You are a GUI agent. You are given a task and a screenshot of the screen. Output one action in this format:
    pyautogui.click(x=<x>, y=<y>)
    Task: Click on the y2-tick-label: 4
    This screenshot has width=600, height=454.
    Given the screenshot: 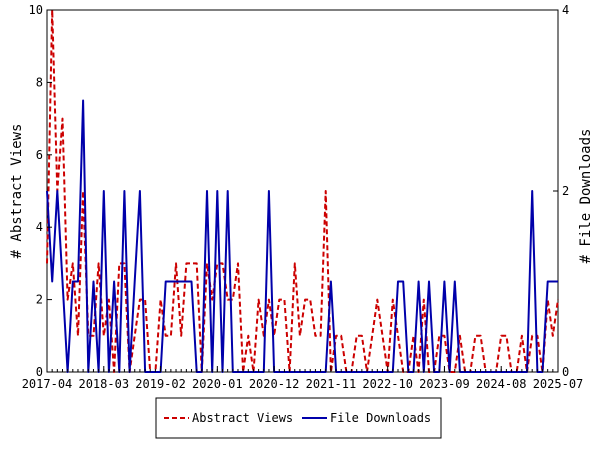 What is the action you would take?
    pyautogui.click(x=565, y=10)
    